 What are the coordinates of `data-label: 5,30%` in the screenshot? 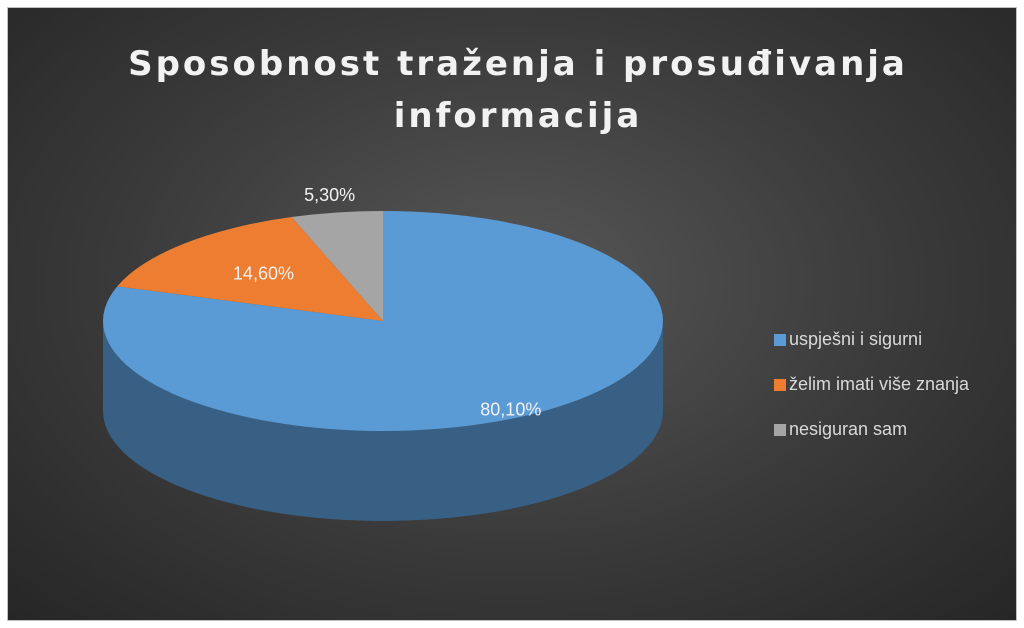 It's located at (329, 195).